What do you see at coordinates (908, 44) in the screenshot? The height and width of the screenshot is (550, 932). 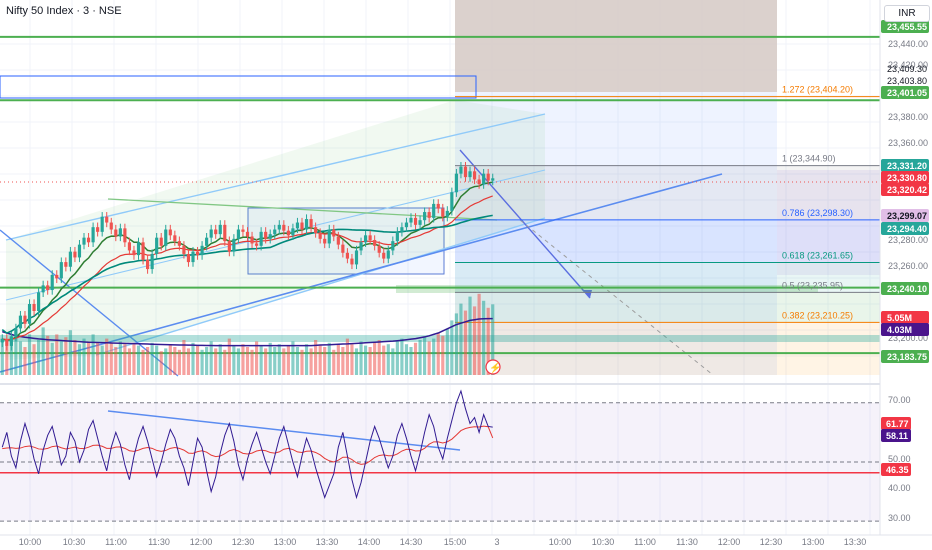 I see `price-tick-label: 23,440.00` at bounding box center [908, 44].